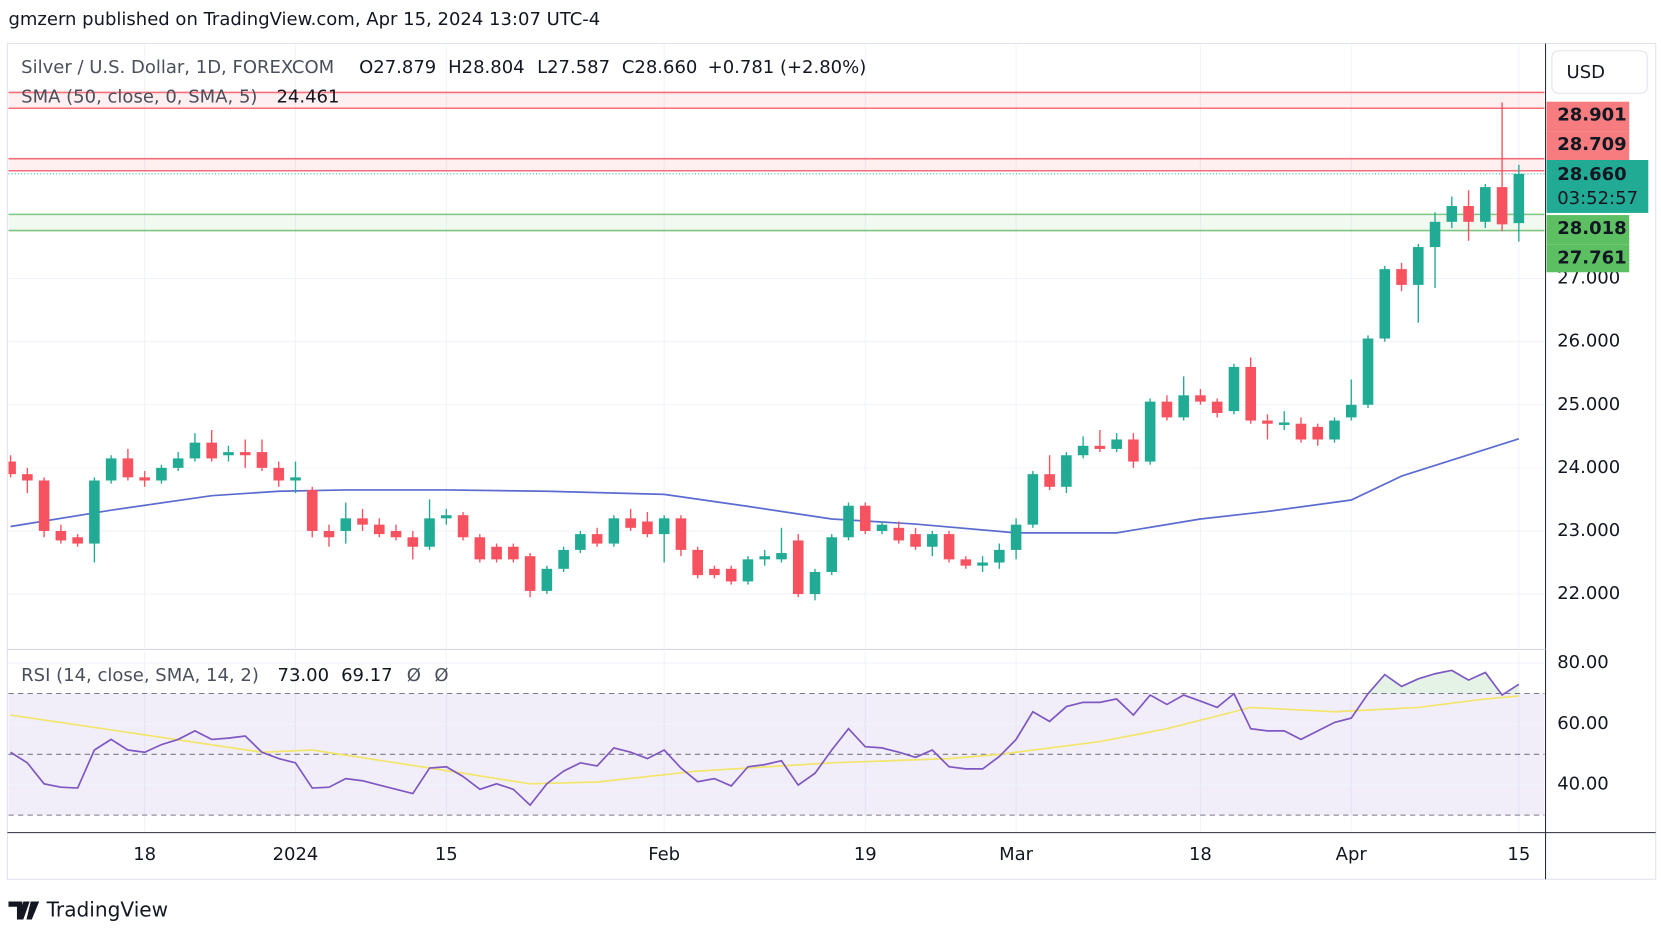  What do you see at coordinates (139, 96) in the screenshot?
I see `sma-legend: SMA (50, close, 0, SMA, 5)` at bounding box center [139, 96].